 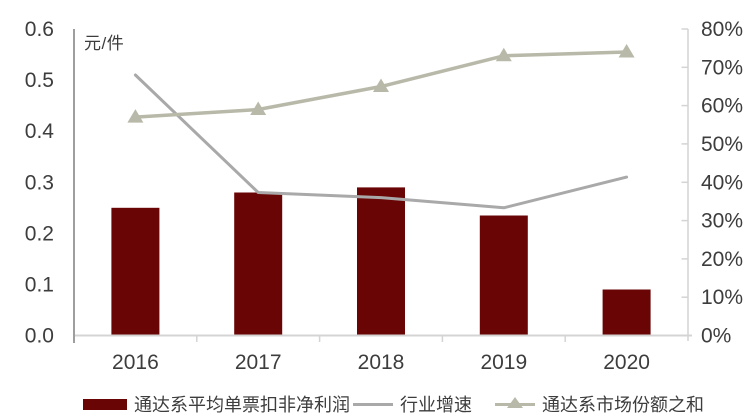 I want to click on right-tick-label: 30%, so click(x=722, y=221).